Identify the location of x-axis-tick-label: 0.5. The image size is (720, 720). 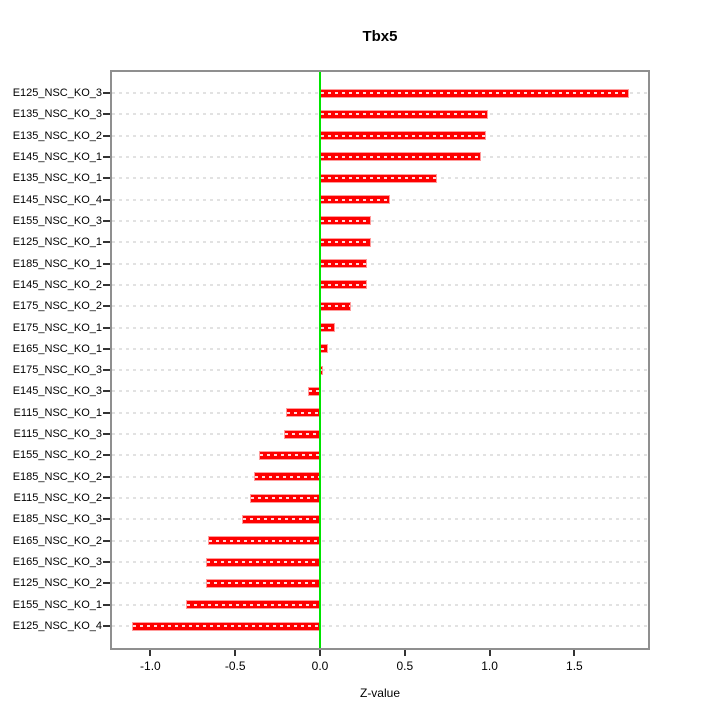
(405, 666).